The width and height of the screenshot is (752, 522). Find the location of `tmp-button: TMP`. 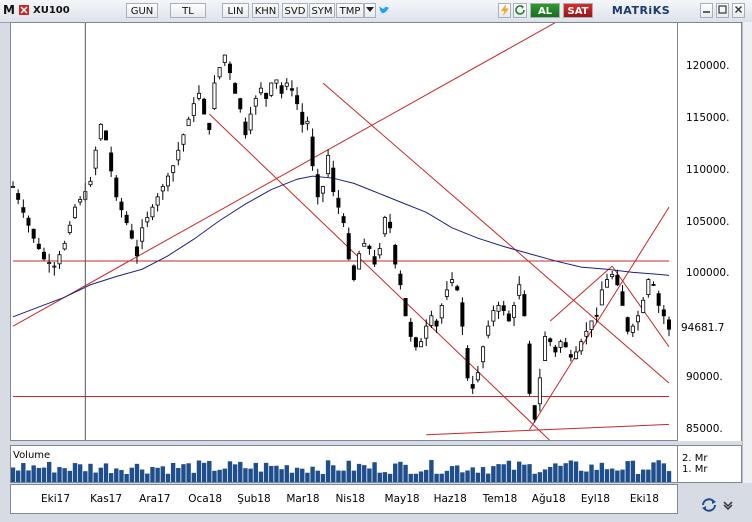

tmp-button: TMP is located at coordinates (350, 10).